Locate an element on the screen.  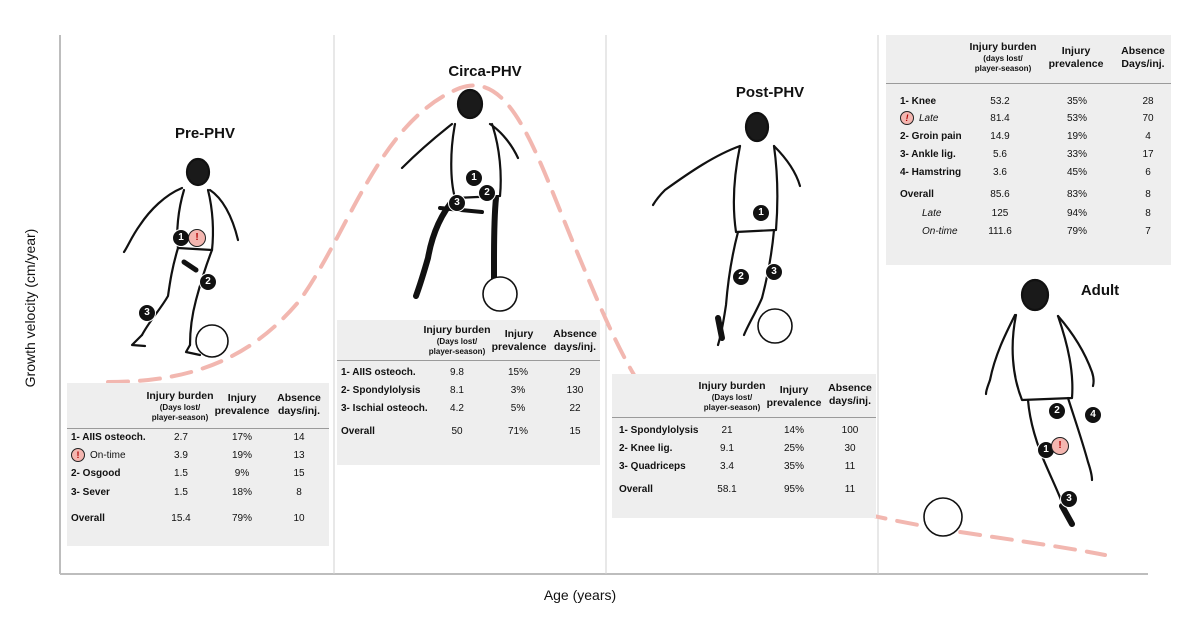
burden-value: 21 is located at coordinates (727, 430).